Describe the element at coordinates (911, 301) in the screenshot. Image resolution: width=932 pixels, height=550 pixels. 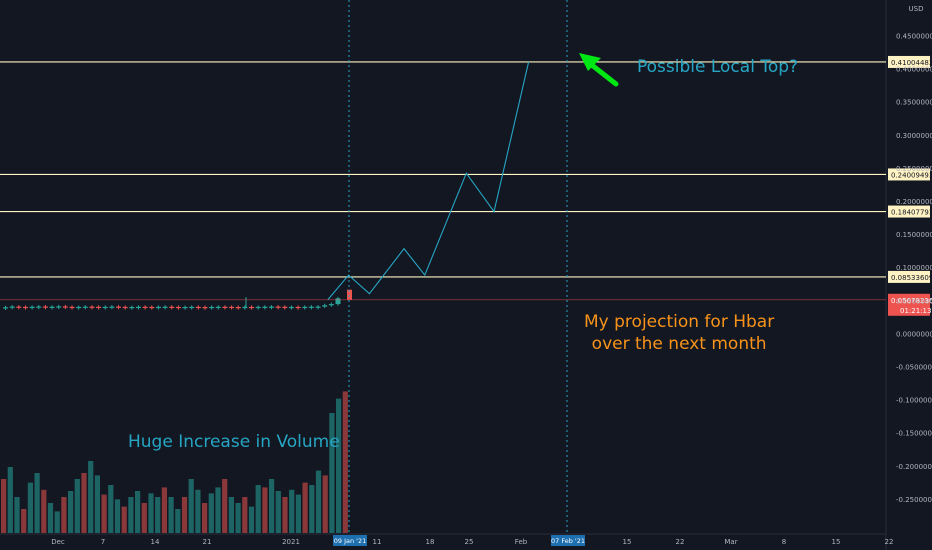
I see `current-price-label: 0.05078236` at that location.